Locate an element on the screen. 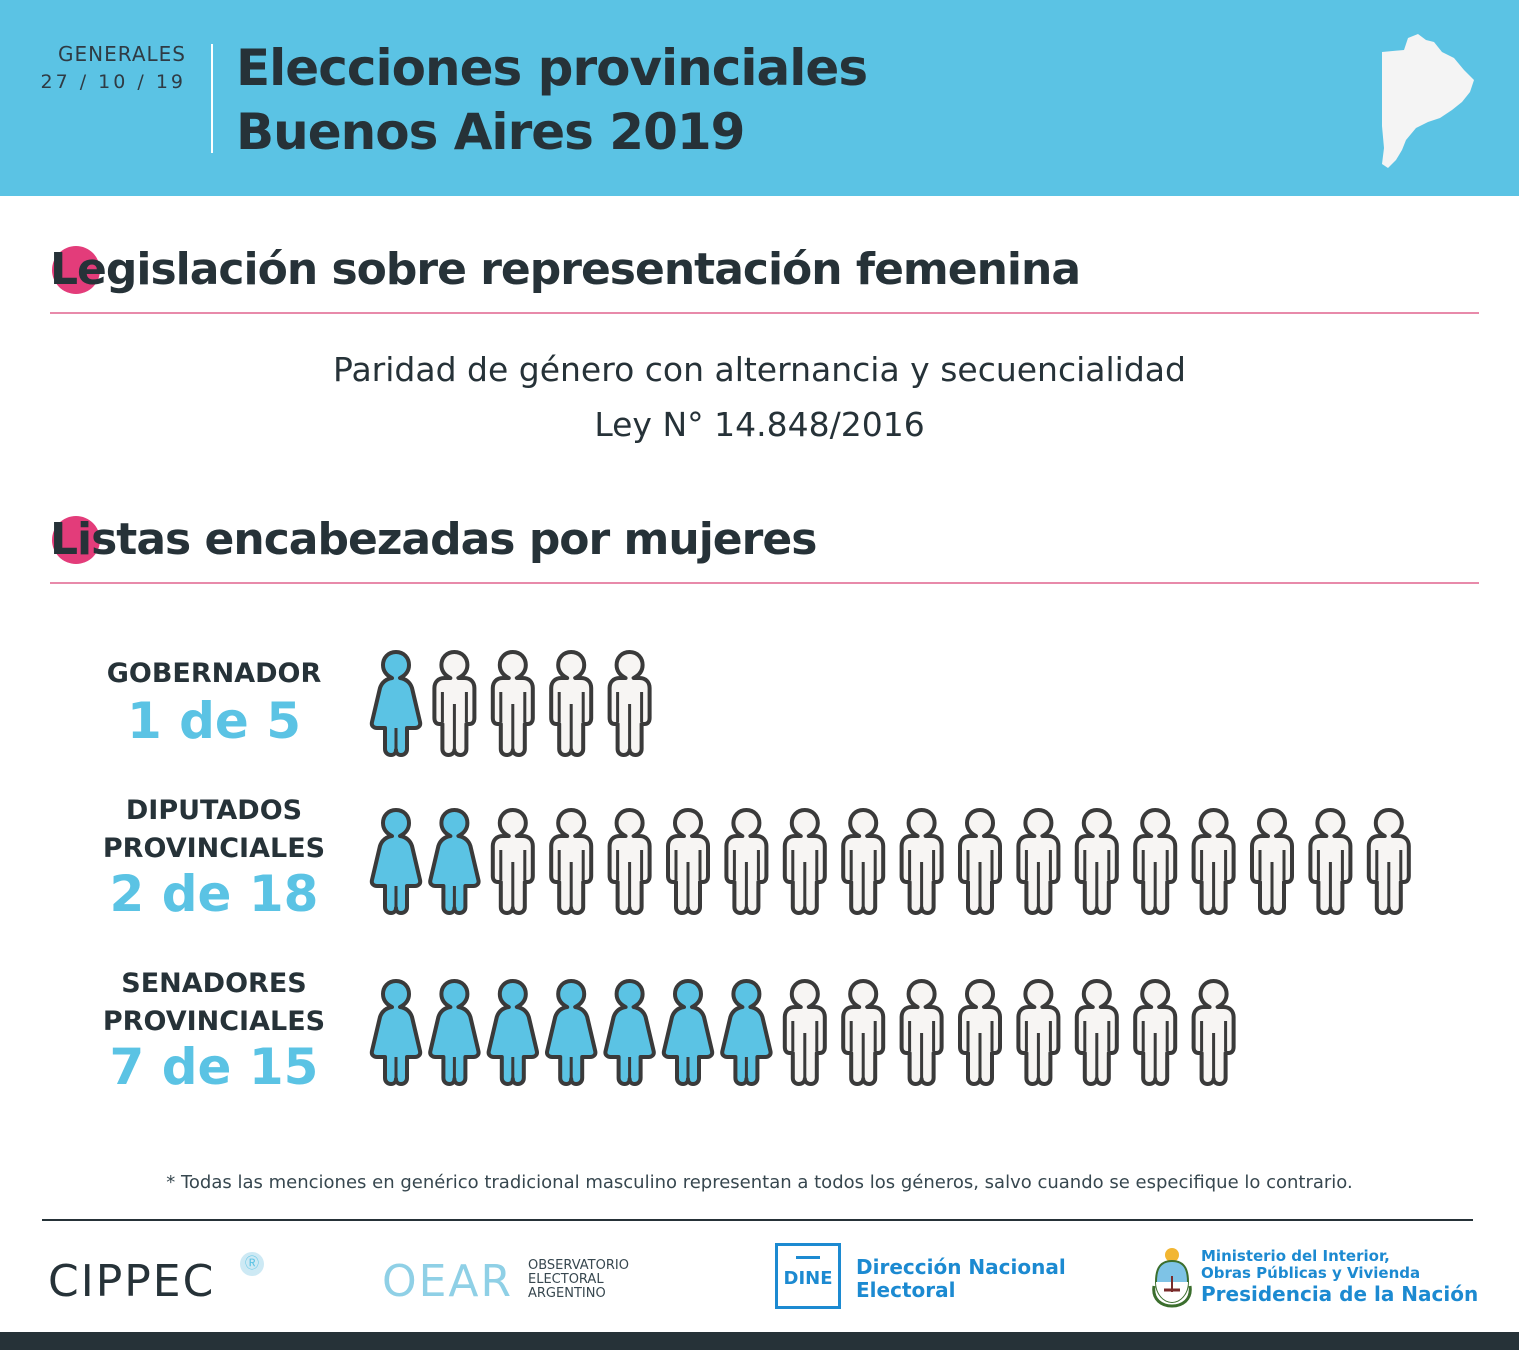 This screenshot has height=1350, width=1519. row-label-line: GOBERNADOR is located at coordinates (214, 673).